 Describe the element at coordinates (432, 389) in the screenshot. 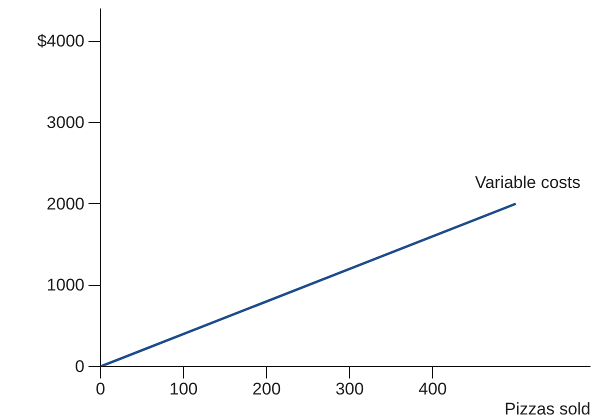

I see `x-tick-label: 400` at that location.